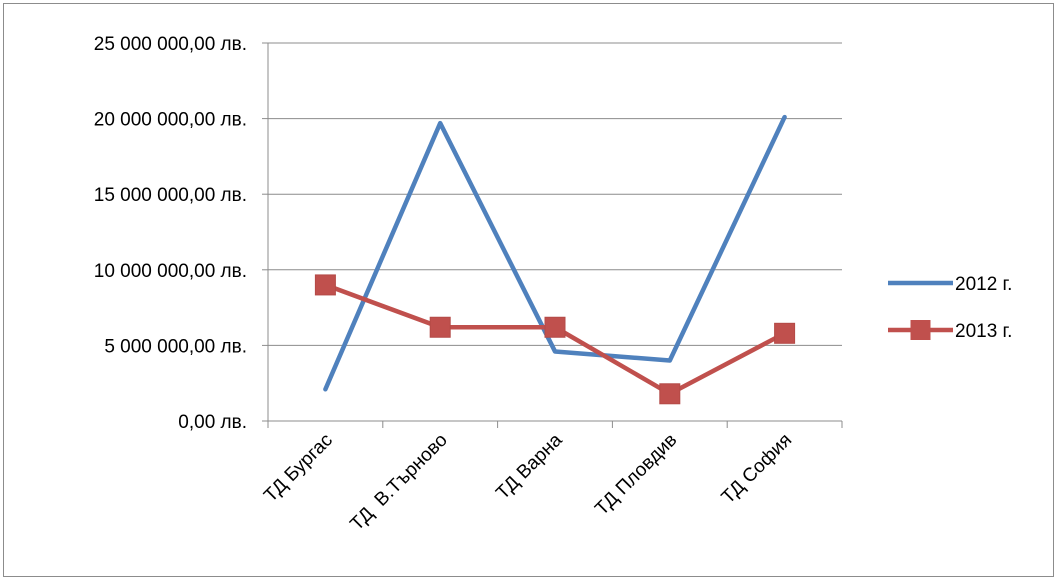 Image resolution: width=1059 pixels, height=582 pixels. What do you see at coordinates (170, 271) in the screenshot?
I see `y-tick-label: 10 000 000,00 лв.` at bounding box center [170, 271].